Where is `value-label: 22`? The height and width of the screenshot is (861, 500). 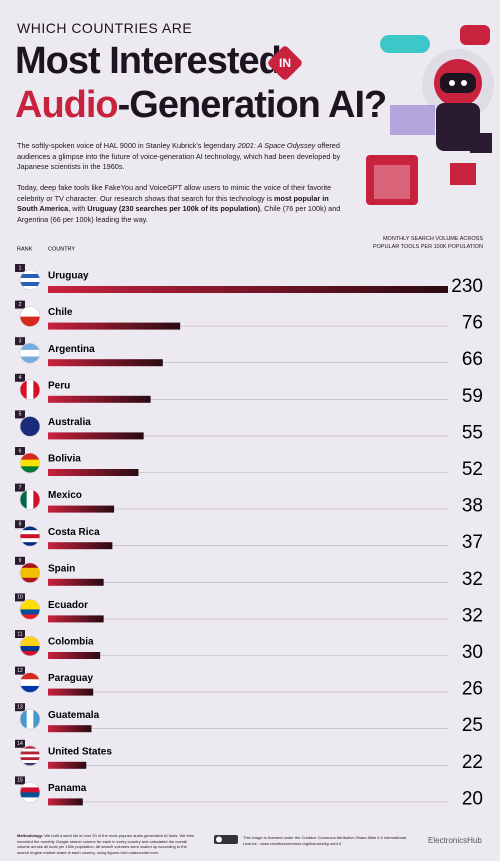
value-label: 22 is located at coordinates (472, 762).